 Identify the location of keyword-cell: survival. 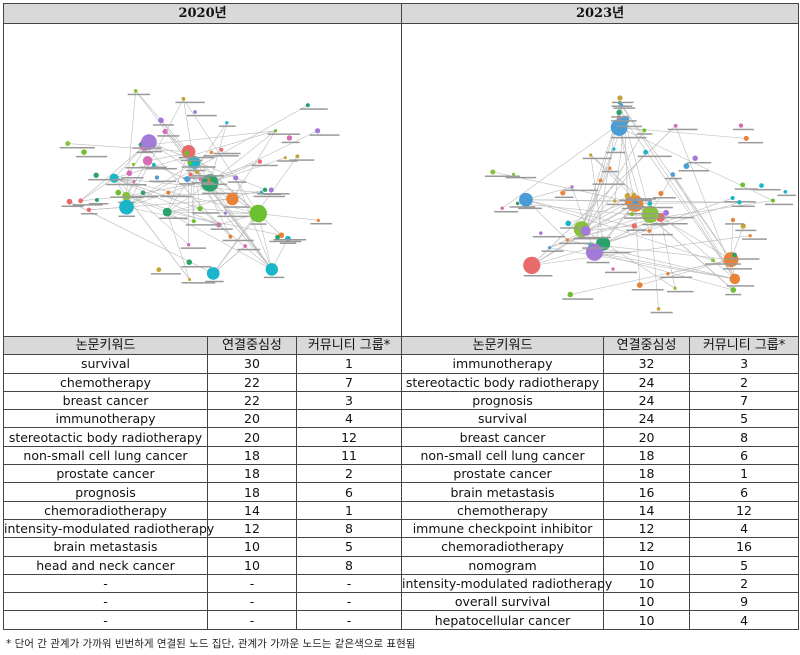
(503, 419).